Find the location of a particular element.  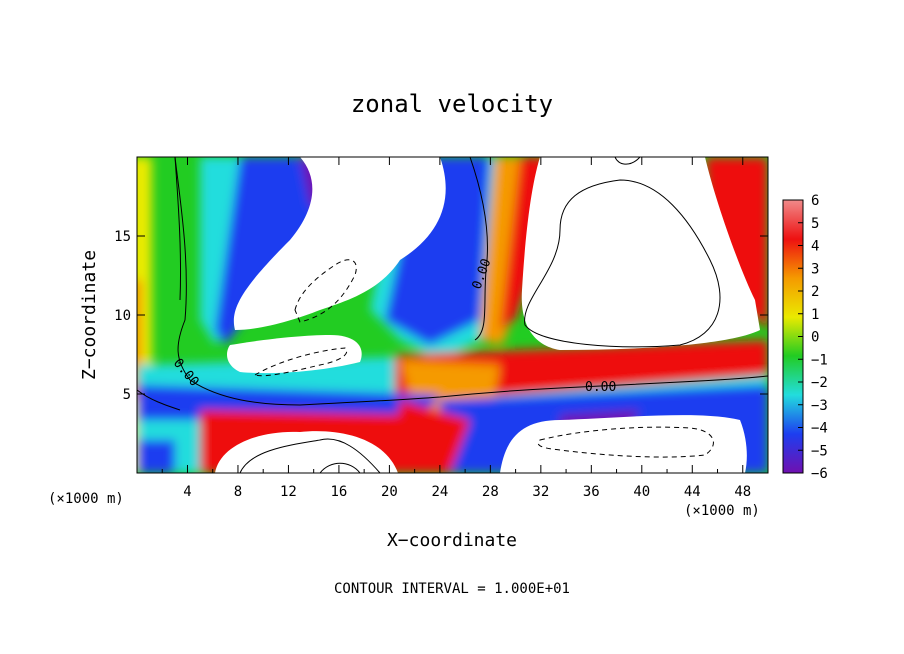

x-tick-label: 48 is located at coordinates (742, 492).